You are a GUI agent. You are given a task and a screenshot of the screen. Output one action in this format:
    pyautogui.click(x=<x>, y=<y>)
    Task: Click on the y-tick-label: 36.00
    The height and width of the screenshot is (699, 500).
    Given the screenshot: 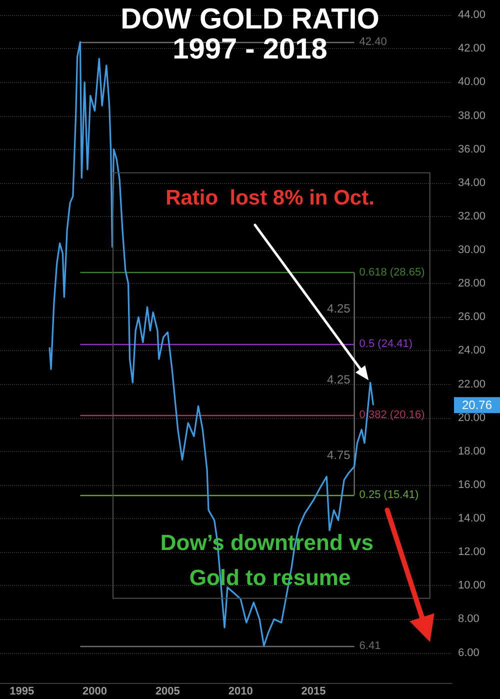 What is the action you would take?
    pyautogui.click(x=472, y=149)
    